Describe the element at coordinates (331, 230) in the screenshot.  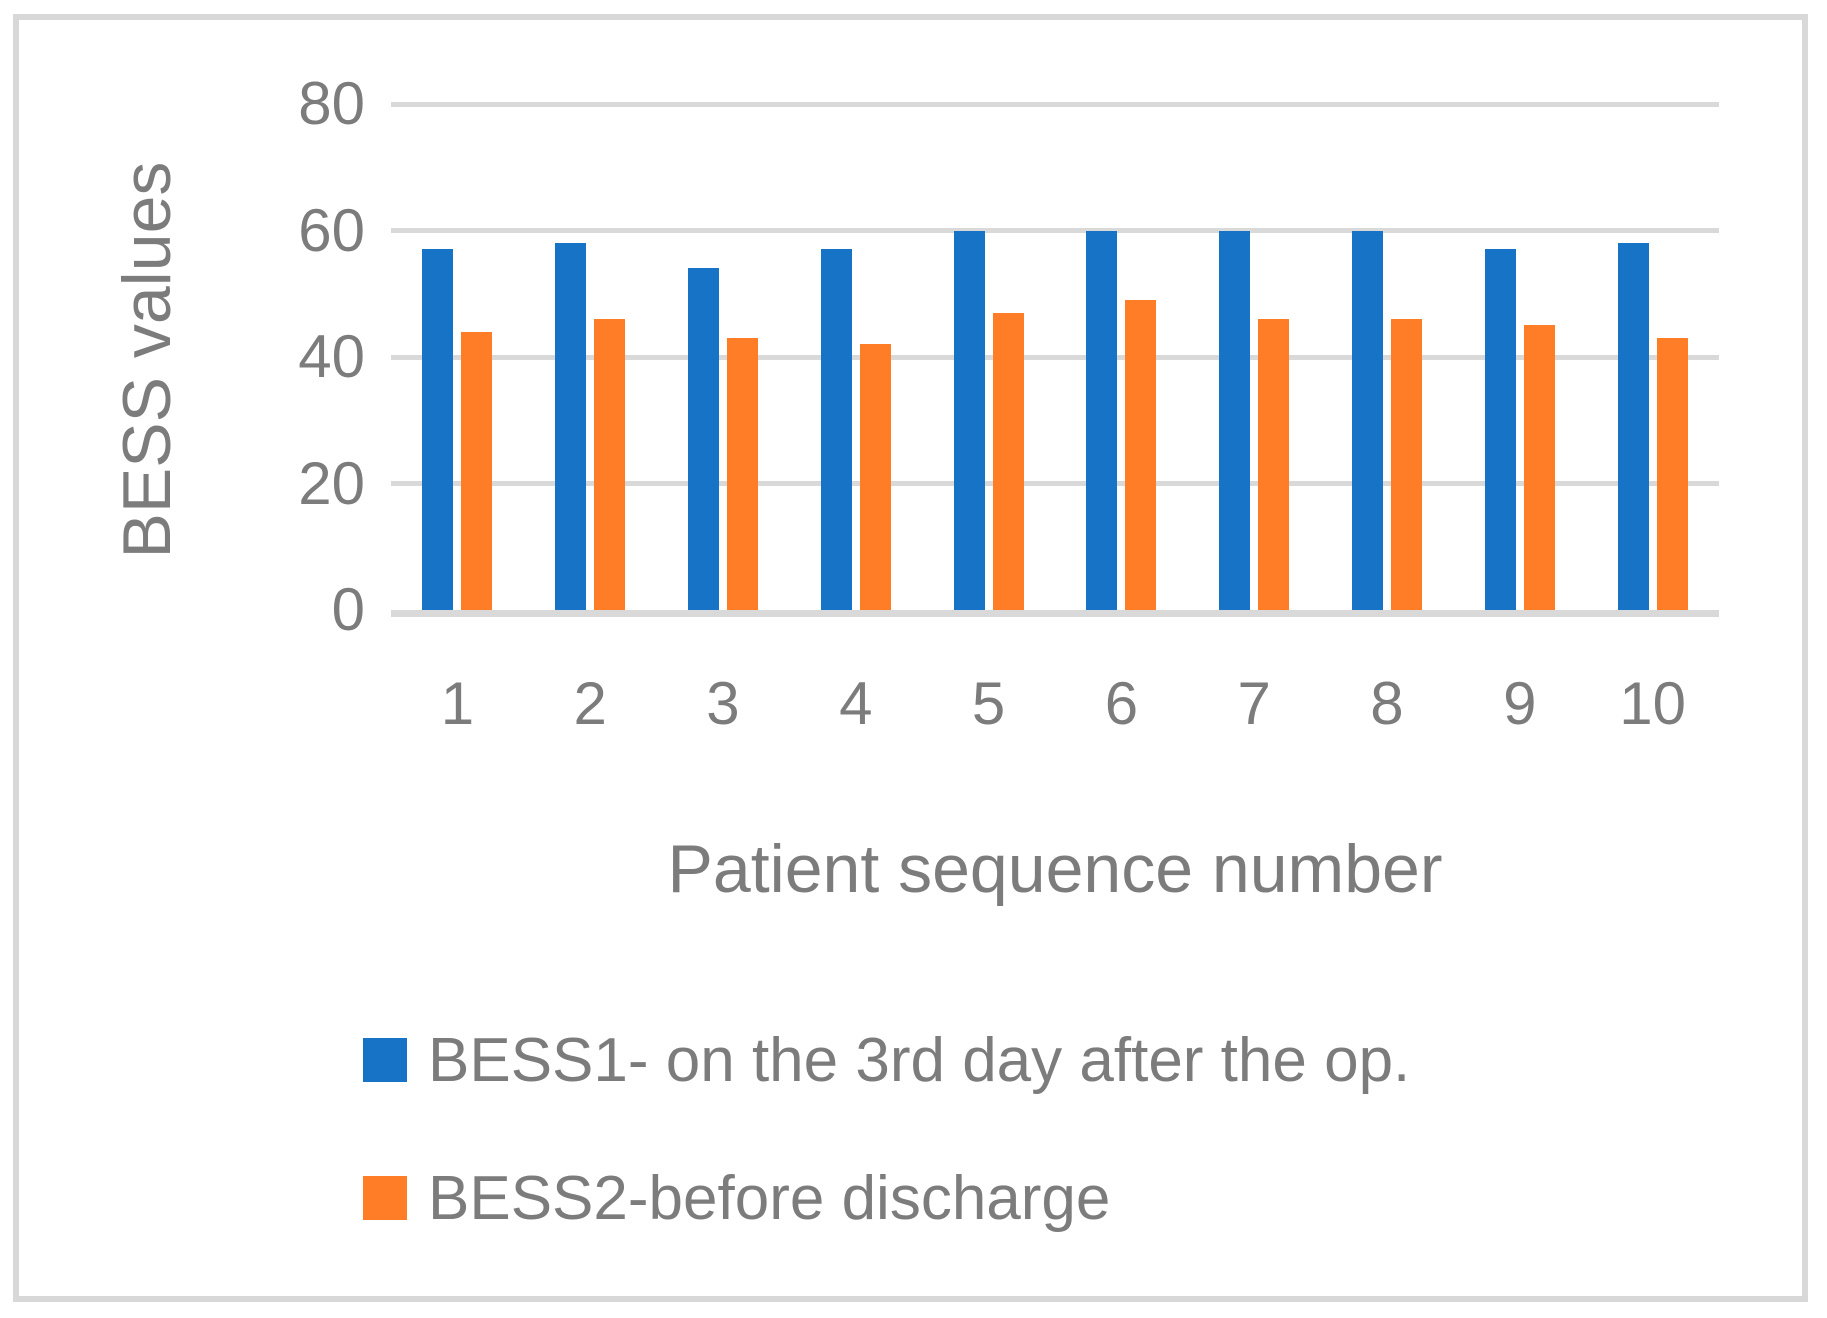
I see `y-tick-label-60: 60` at that location.